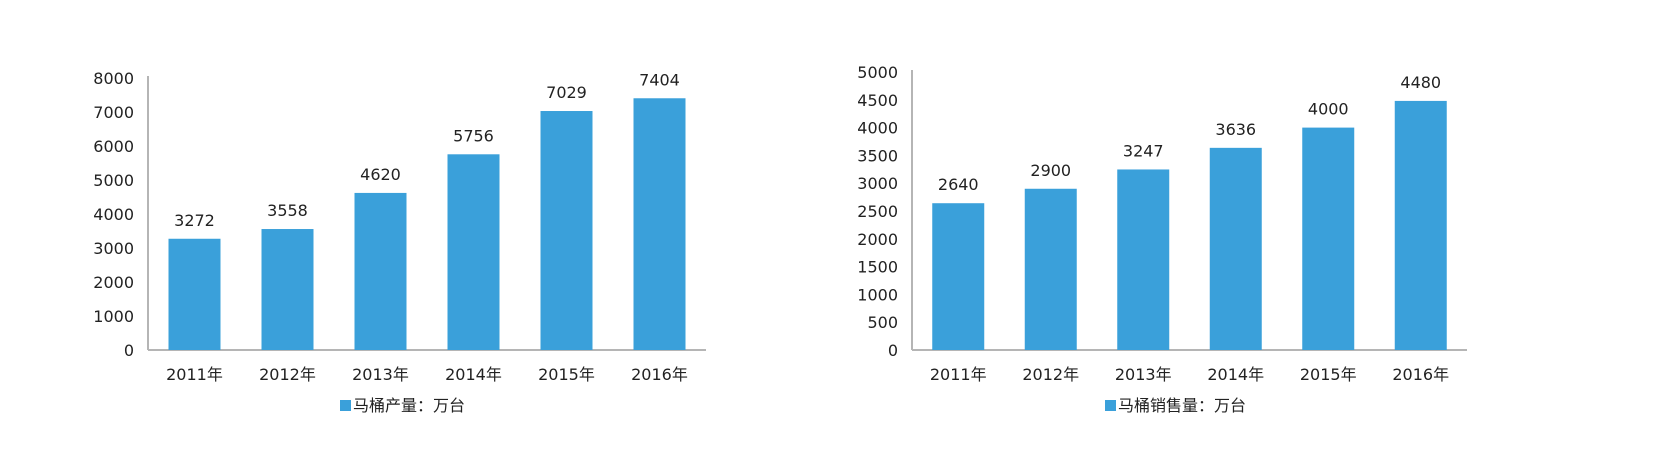  I want to click on y-tick-label: 1500, so click(877, 267).